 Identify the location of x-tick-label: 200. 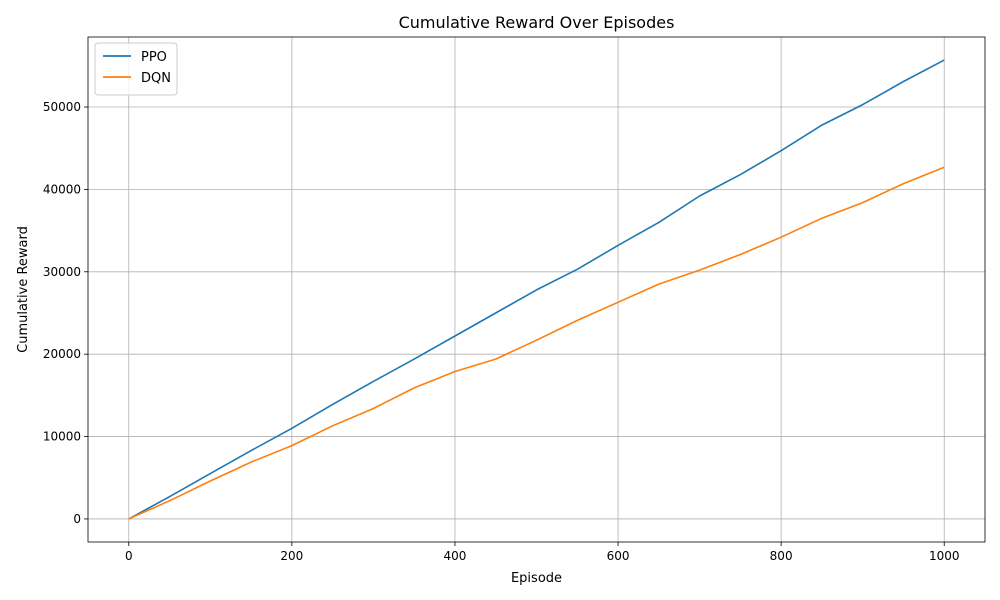
(291, 556).